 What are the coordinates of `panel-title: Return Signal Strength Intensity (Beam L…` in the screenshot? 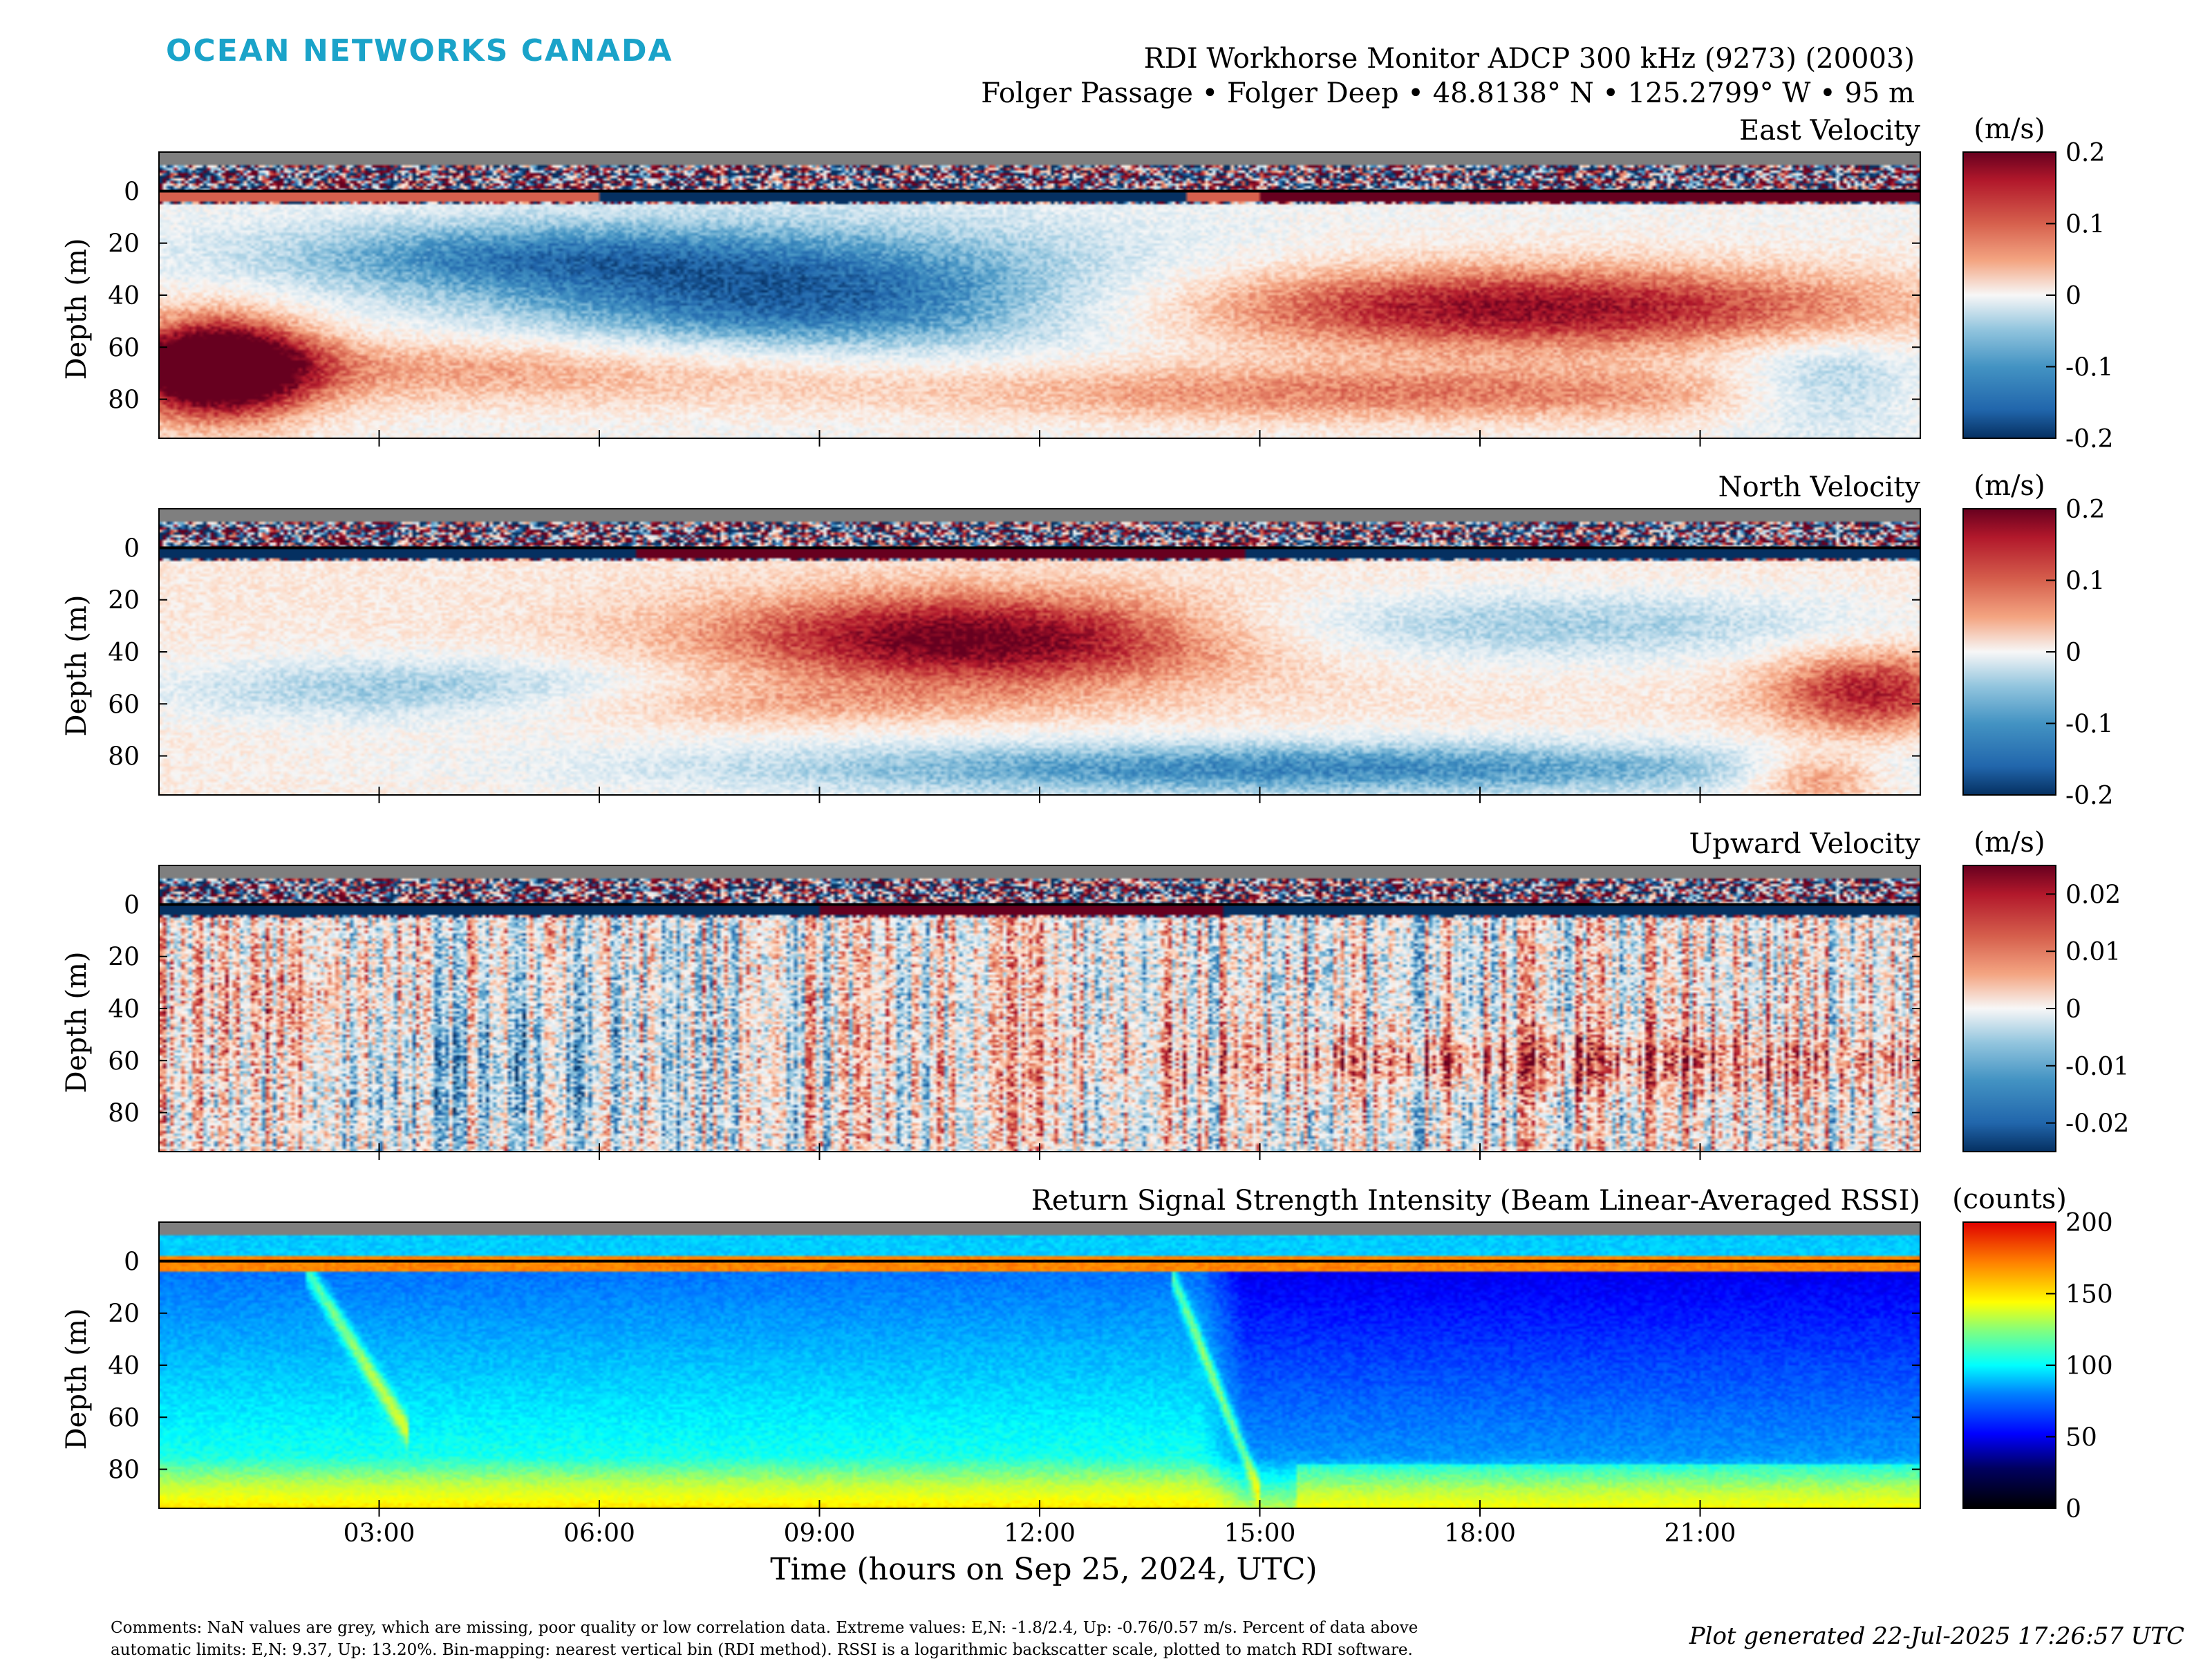 It's located at (1475, 1201).